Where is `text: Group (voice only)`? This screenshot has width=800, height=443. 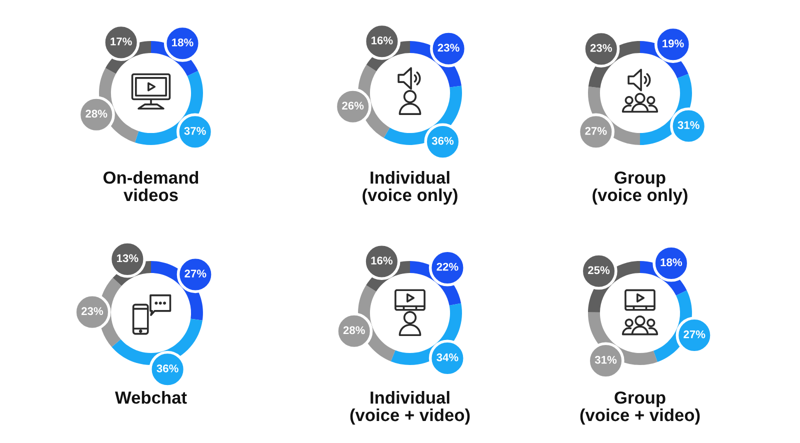 text: Group (voice only) is located at coordinates (640, 188).